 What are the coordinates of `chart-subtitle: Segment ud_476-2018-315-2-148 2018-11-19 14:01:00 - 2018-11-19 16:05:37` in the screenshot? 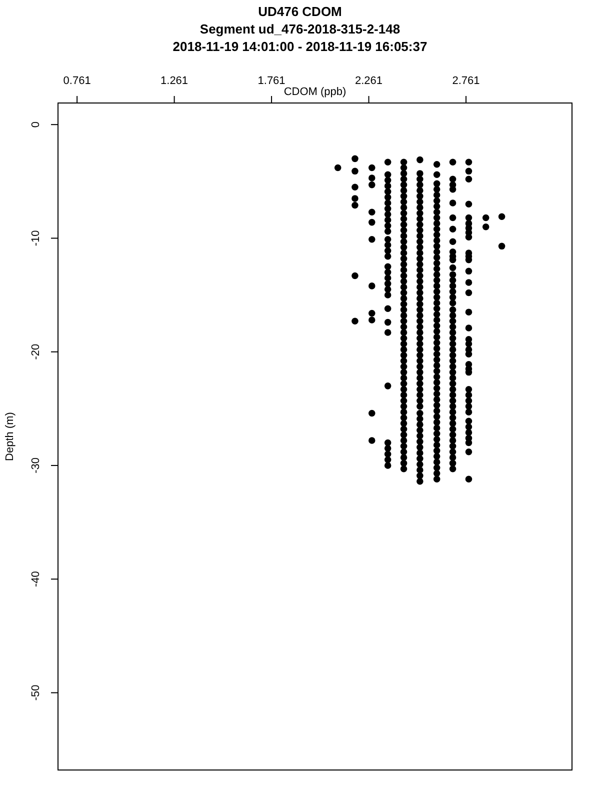 It's located at (300, 38).